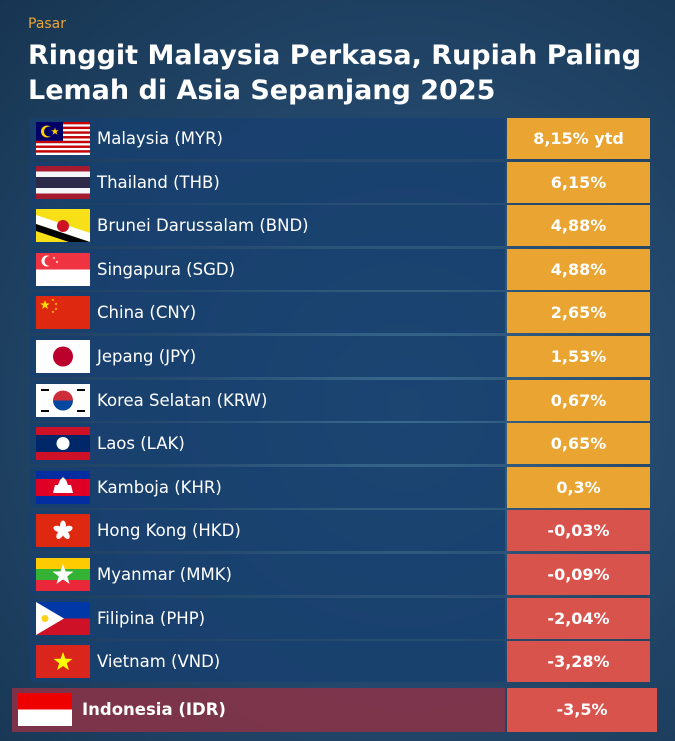 This screenshot has width=675, height=741. Describe the element at coordinates (151, 618) in the screenshot. I see `country-name: Filipina (PHP)` at that location.